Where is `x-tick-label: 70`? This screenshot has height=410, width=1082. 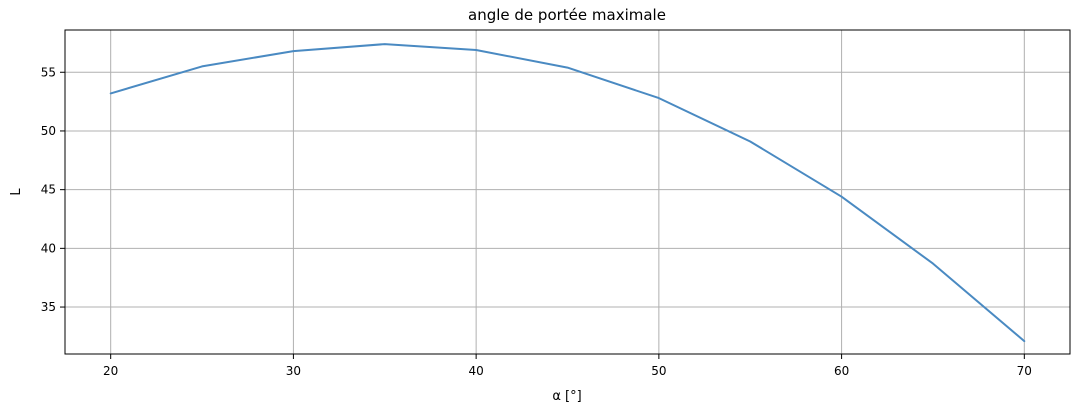 x-tick-label: 70 is located at coordinates (1024, 371).